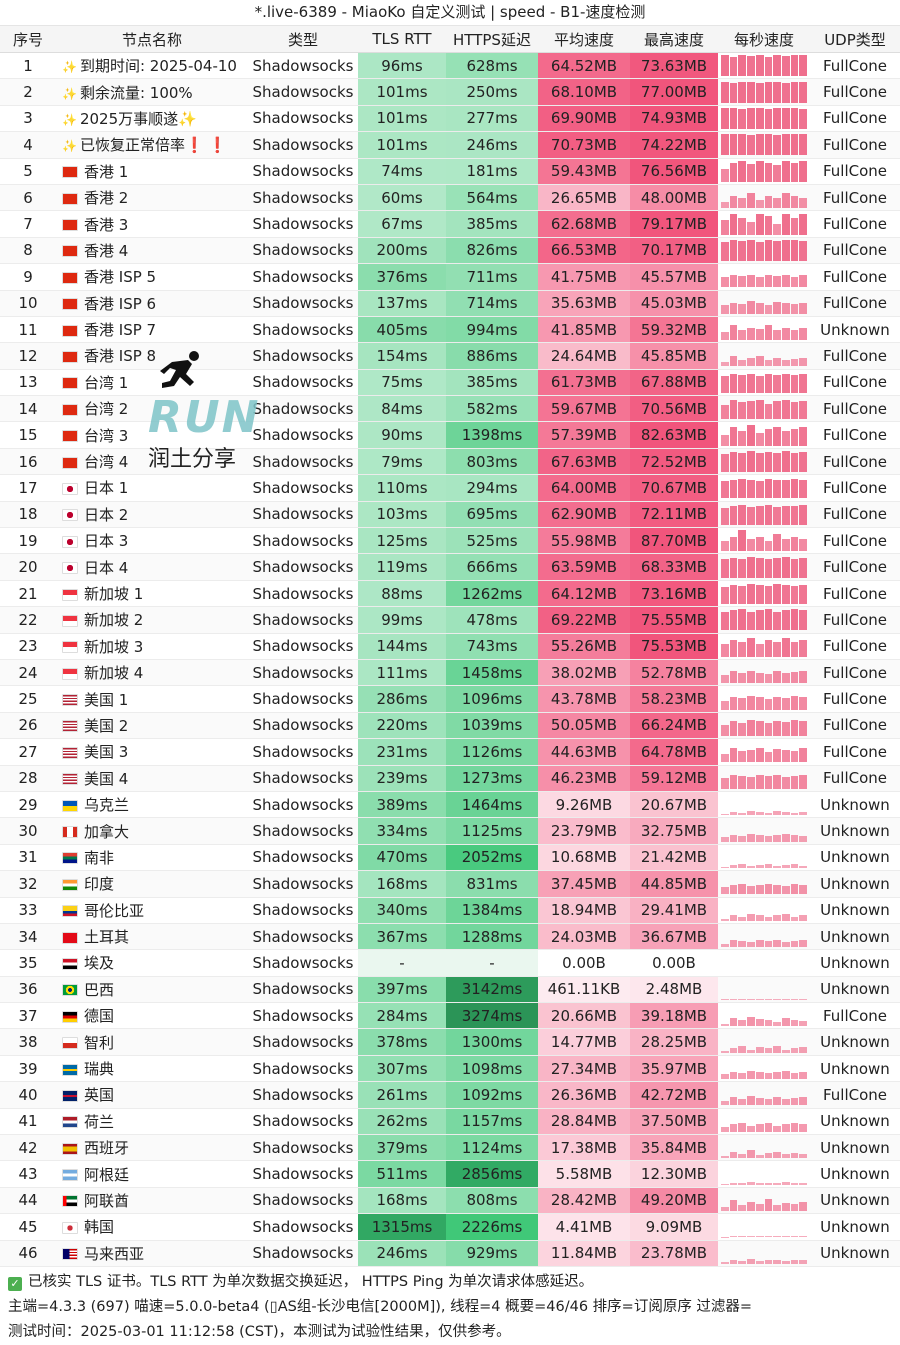 The height and width of the screenshot is (1345, 900). Describe the element at coordinates (674, 39) in the screenshot. I see `col-max-speed-header: 最高速度` at that location.